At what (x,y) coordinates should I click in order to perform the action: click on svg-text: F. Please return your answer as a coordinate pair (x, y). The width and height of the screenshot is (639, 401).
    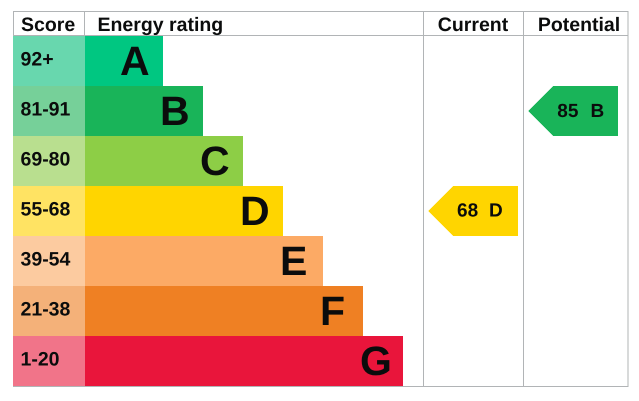
    Looking at the image, I should click on (332, 311).